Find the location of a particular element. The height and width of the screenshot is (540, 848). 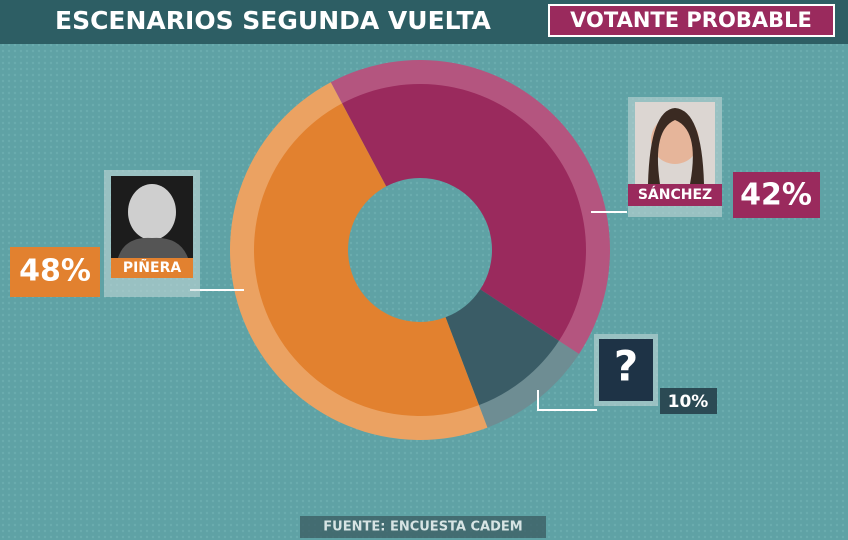

candidate-name: PIÑERA is located at coordinates (152, 267).